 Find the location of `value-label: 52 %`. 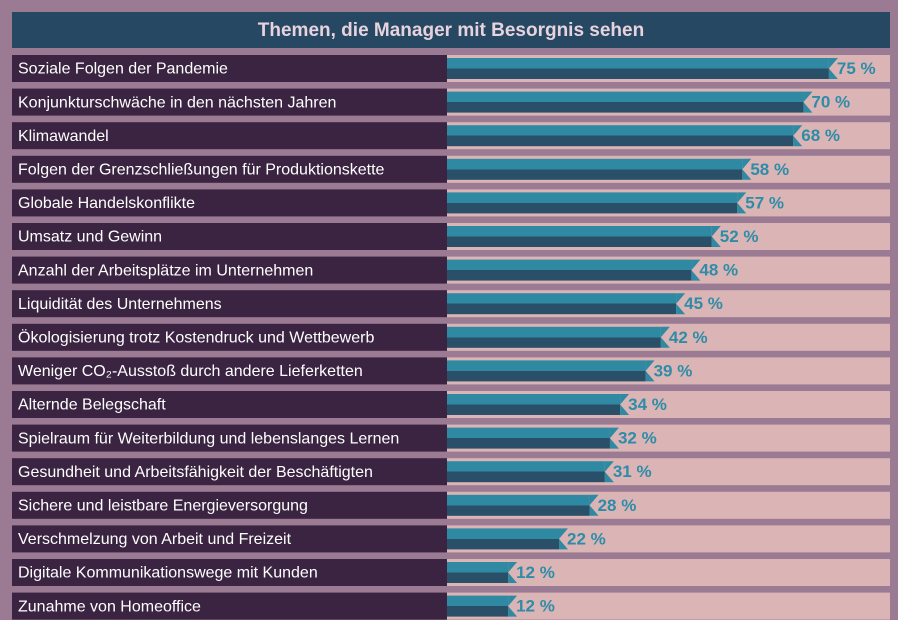

value-label: 52 % is located at coordinates (739, 236).